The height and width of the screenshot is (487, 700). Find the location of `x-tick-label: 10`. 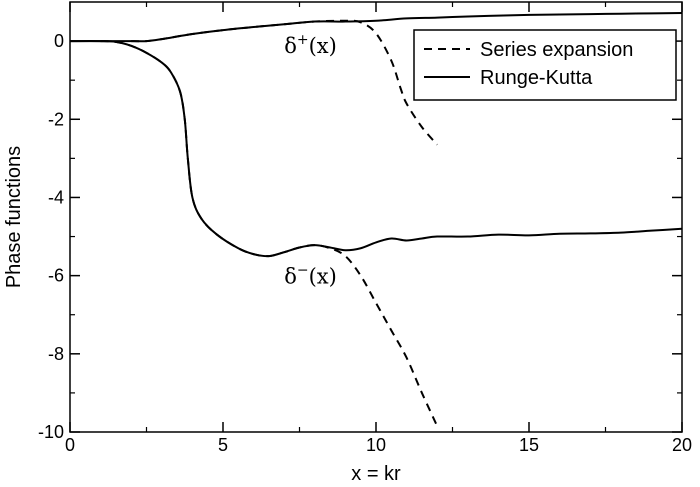

x-tick-label: 10 is located at coordinates (376, 445).